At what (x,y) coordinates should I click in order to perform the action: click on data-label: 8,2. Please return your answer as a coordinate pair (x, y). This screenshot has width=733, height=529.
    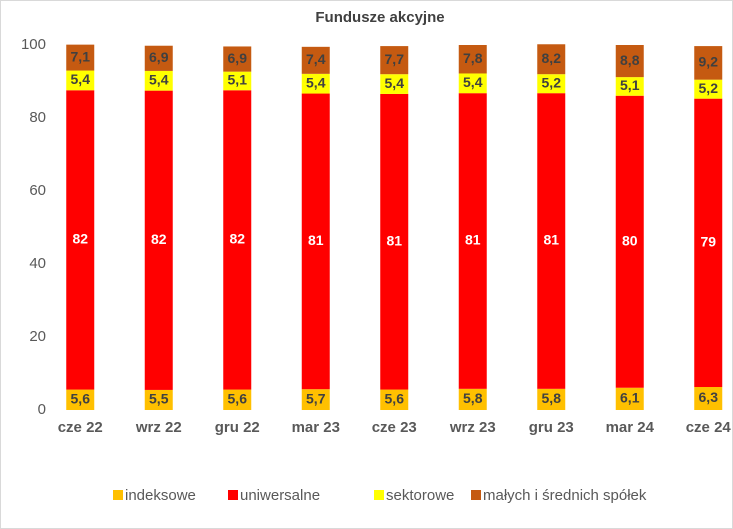
    Looking at the image, I should click on (552, 58).